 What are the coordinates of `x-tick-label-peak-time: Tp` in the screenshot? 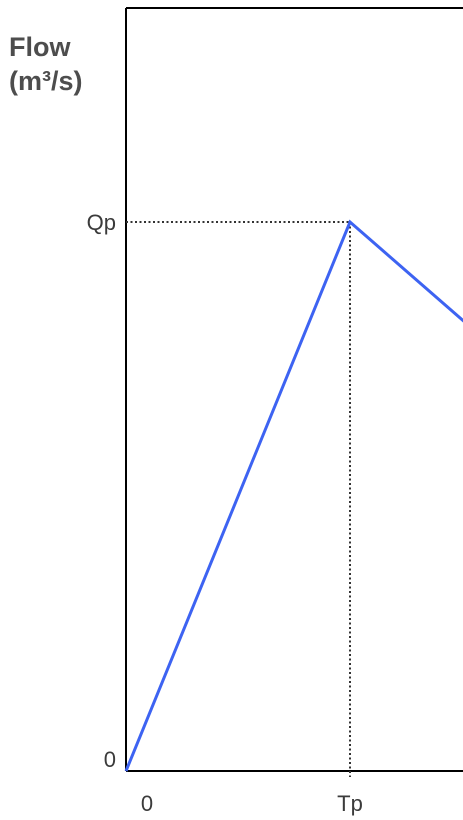 It's located at (350, 803).